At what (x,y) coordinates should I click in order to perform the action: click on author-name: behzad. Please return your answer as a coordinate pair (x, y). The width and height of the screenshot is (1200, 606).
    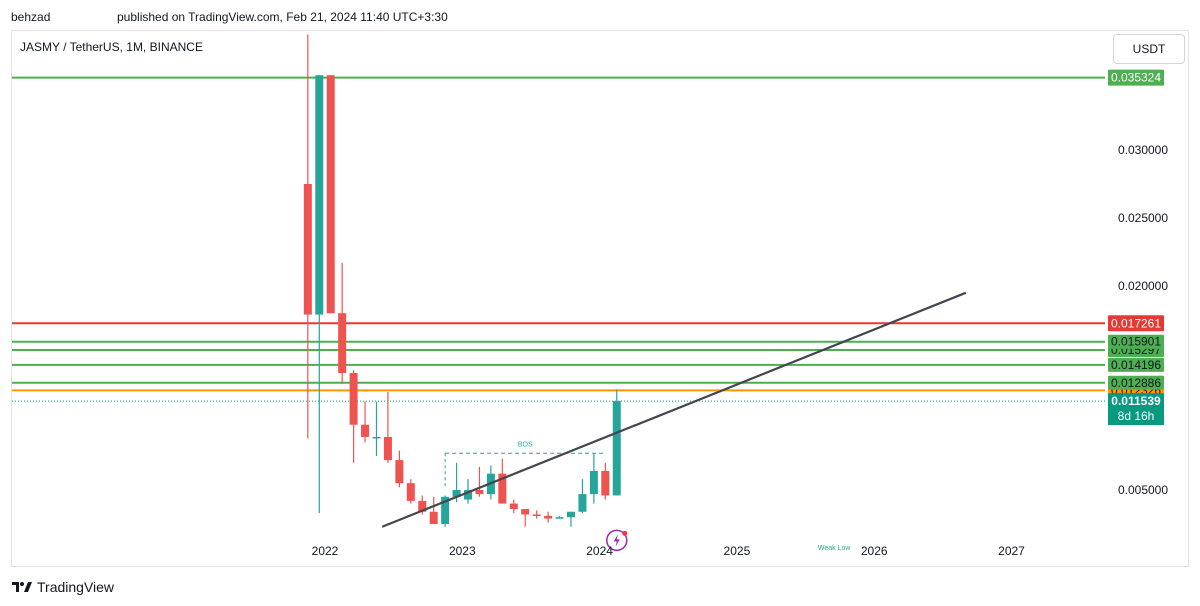
    Looking at the image, I should click on (31, 17).